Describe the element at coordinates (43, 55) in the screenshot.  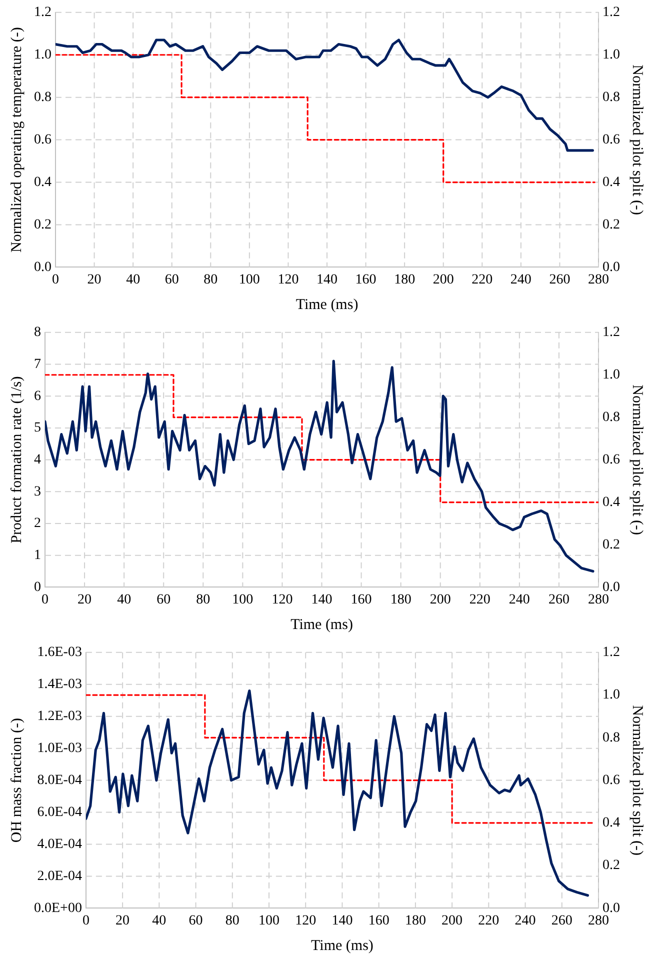
I see `y-tick-label: 1.0` at that location.